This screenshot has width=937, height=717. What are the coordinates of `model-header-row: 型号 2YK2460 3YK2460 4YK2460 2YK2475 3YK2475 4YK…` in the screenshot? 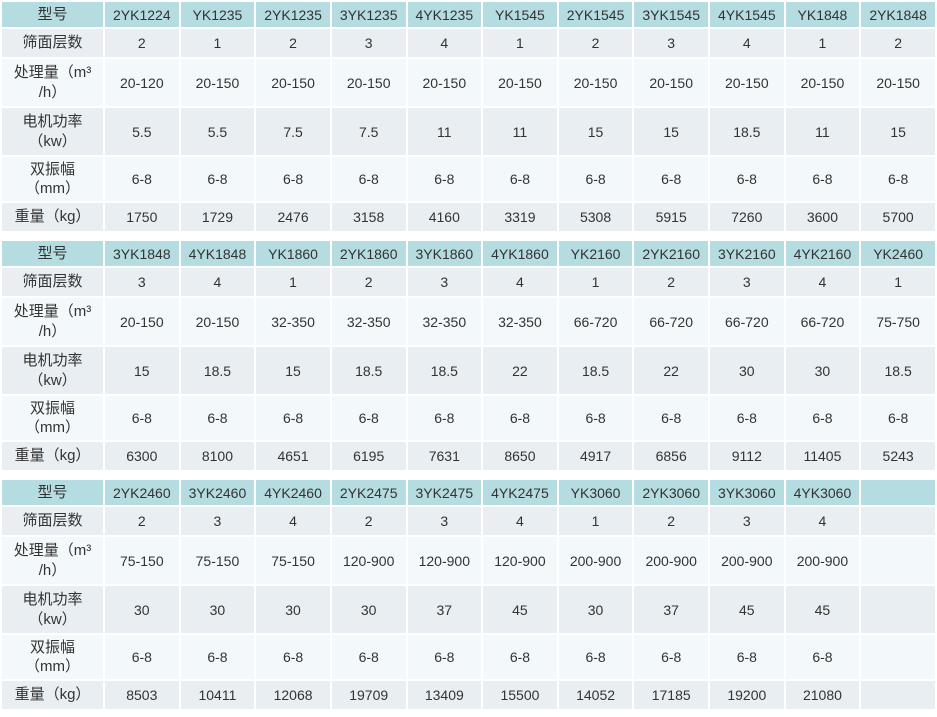 It's located at (468, 492).